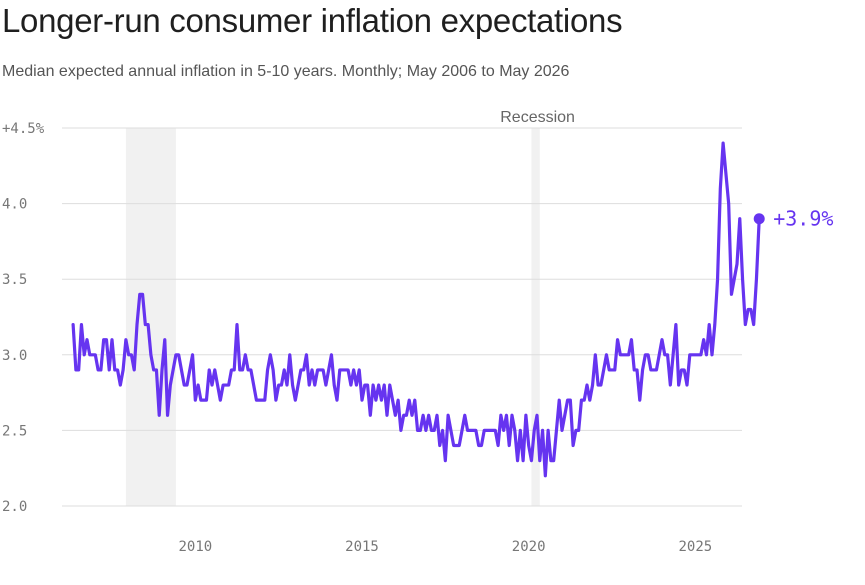 This screenshot has width=865, height=585. What do you see at coordinates (14, 280) in the screenshot?
I see `y-tick-label: 3.5` at bounding box center [14, 280].